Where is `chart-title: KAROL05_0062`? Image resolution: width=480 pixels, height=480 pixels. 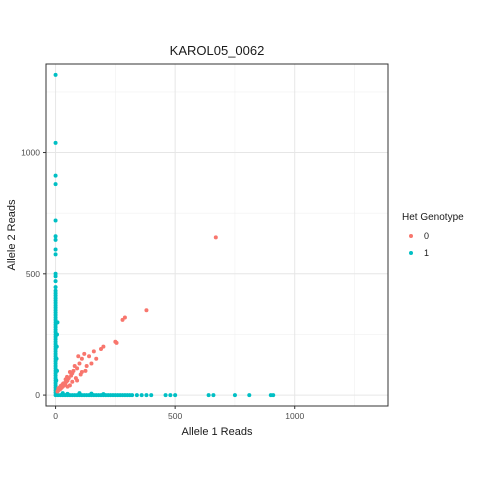
chart-title: KAROL05_0062 is located at coordinates (217, 50).